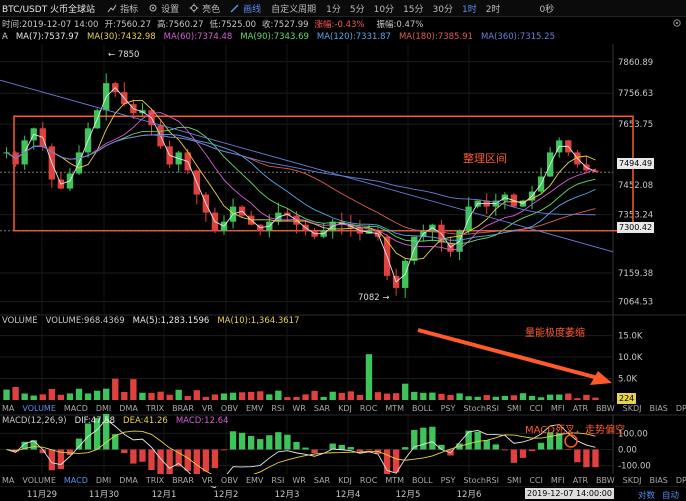  What do you see at coordinates (632, 480) in the screenshot?
I see `tab2-skdj: SKDJ` at bounding box center [632, 480].